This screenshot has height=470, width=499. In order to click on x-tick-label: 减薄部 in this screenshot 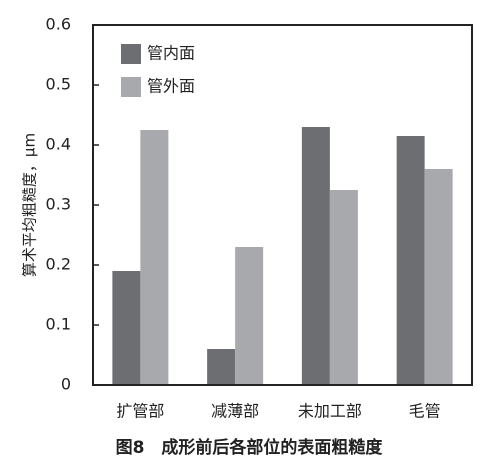, I will do `click(235, 411)`.